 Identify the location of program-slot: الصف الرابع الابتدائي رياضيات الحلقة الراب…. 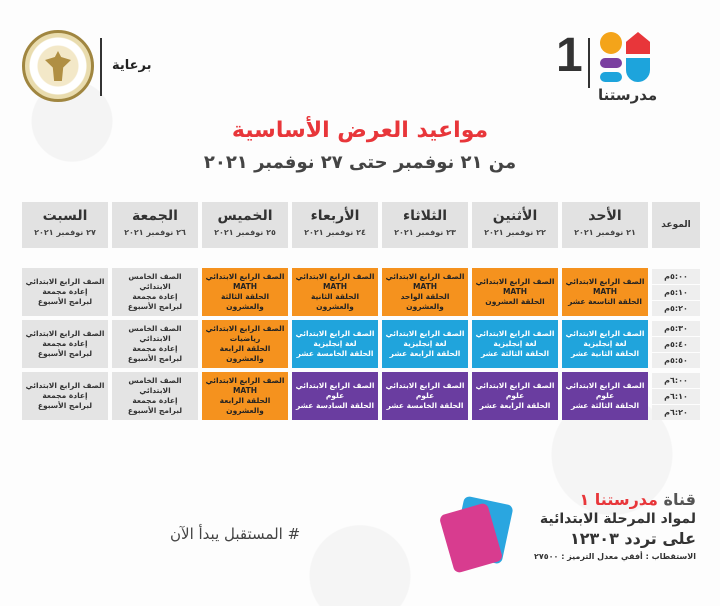
(245, 344).